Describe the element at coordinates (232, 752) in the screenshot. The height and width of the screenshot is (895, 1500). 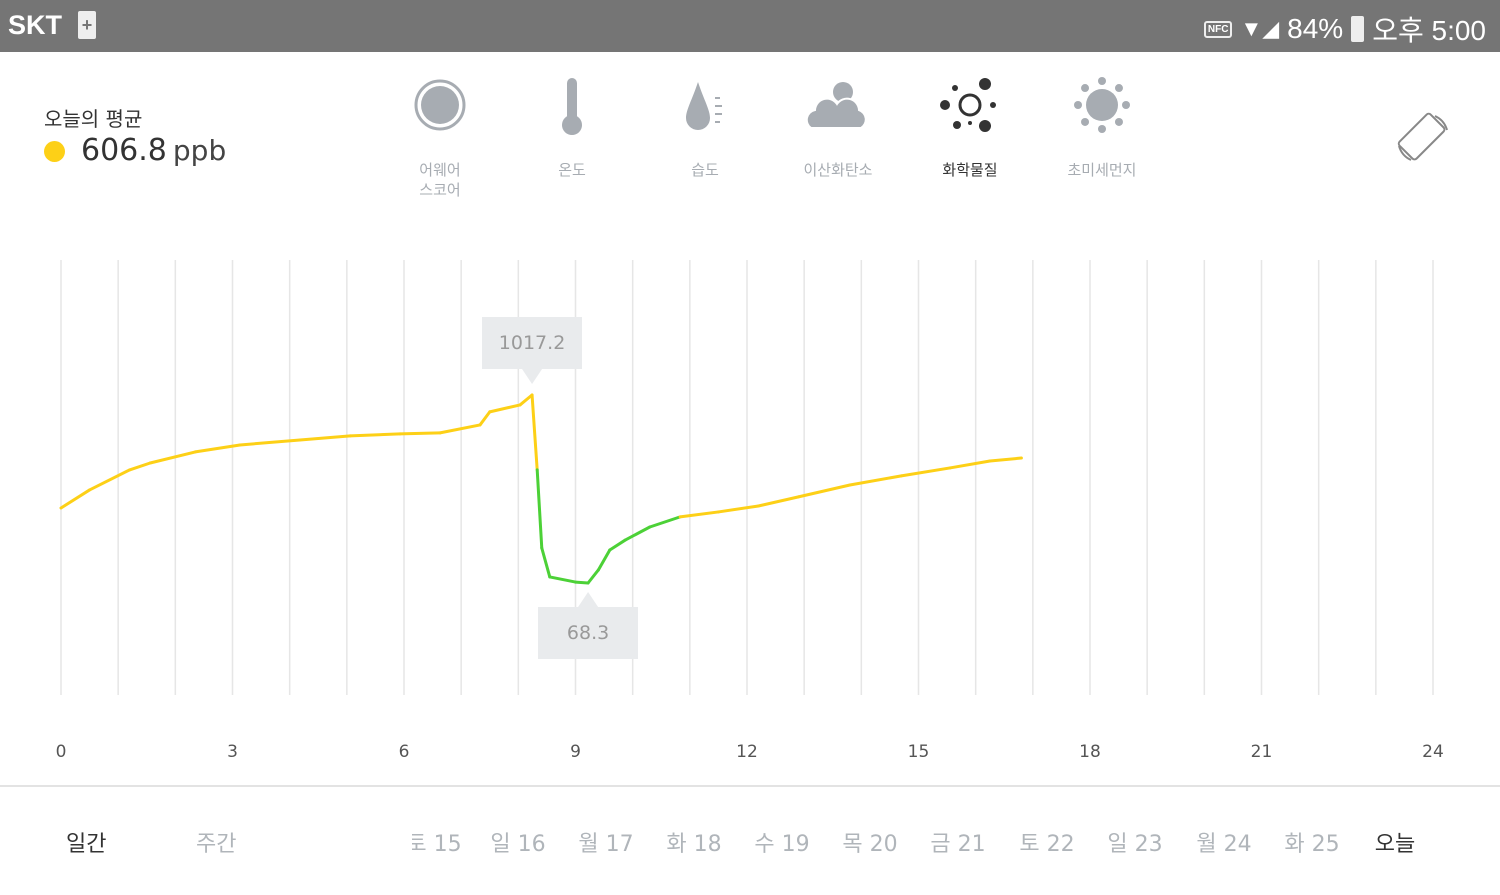
I see `x-tick-label: 3` at that location.